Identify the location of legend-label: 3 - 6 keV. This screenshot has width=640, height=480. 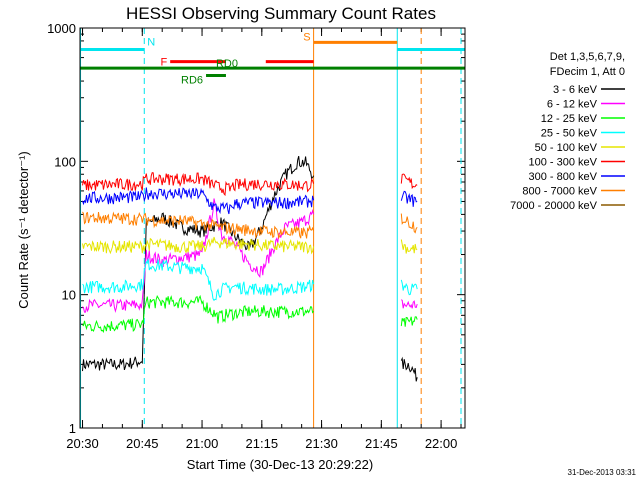
(575, 90).